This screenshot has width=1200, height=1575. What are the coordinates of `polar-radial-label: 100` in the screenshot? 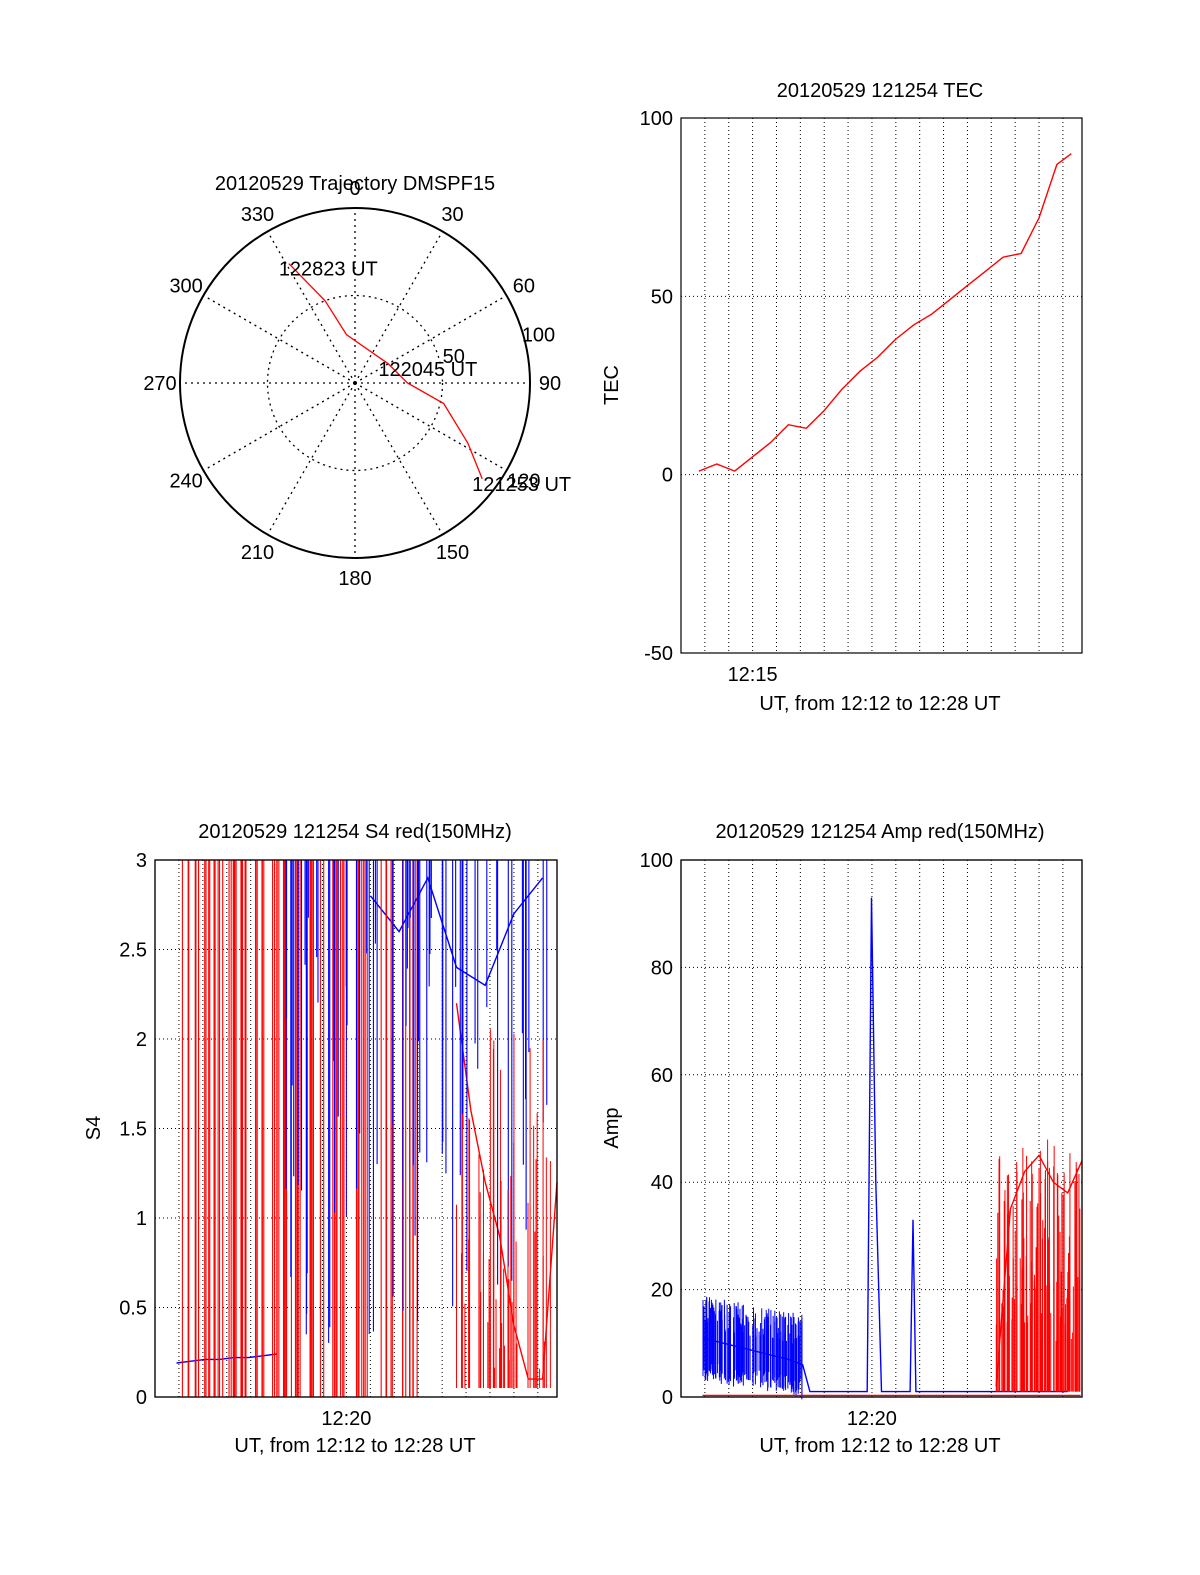 It's located at (538, 335).